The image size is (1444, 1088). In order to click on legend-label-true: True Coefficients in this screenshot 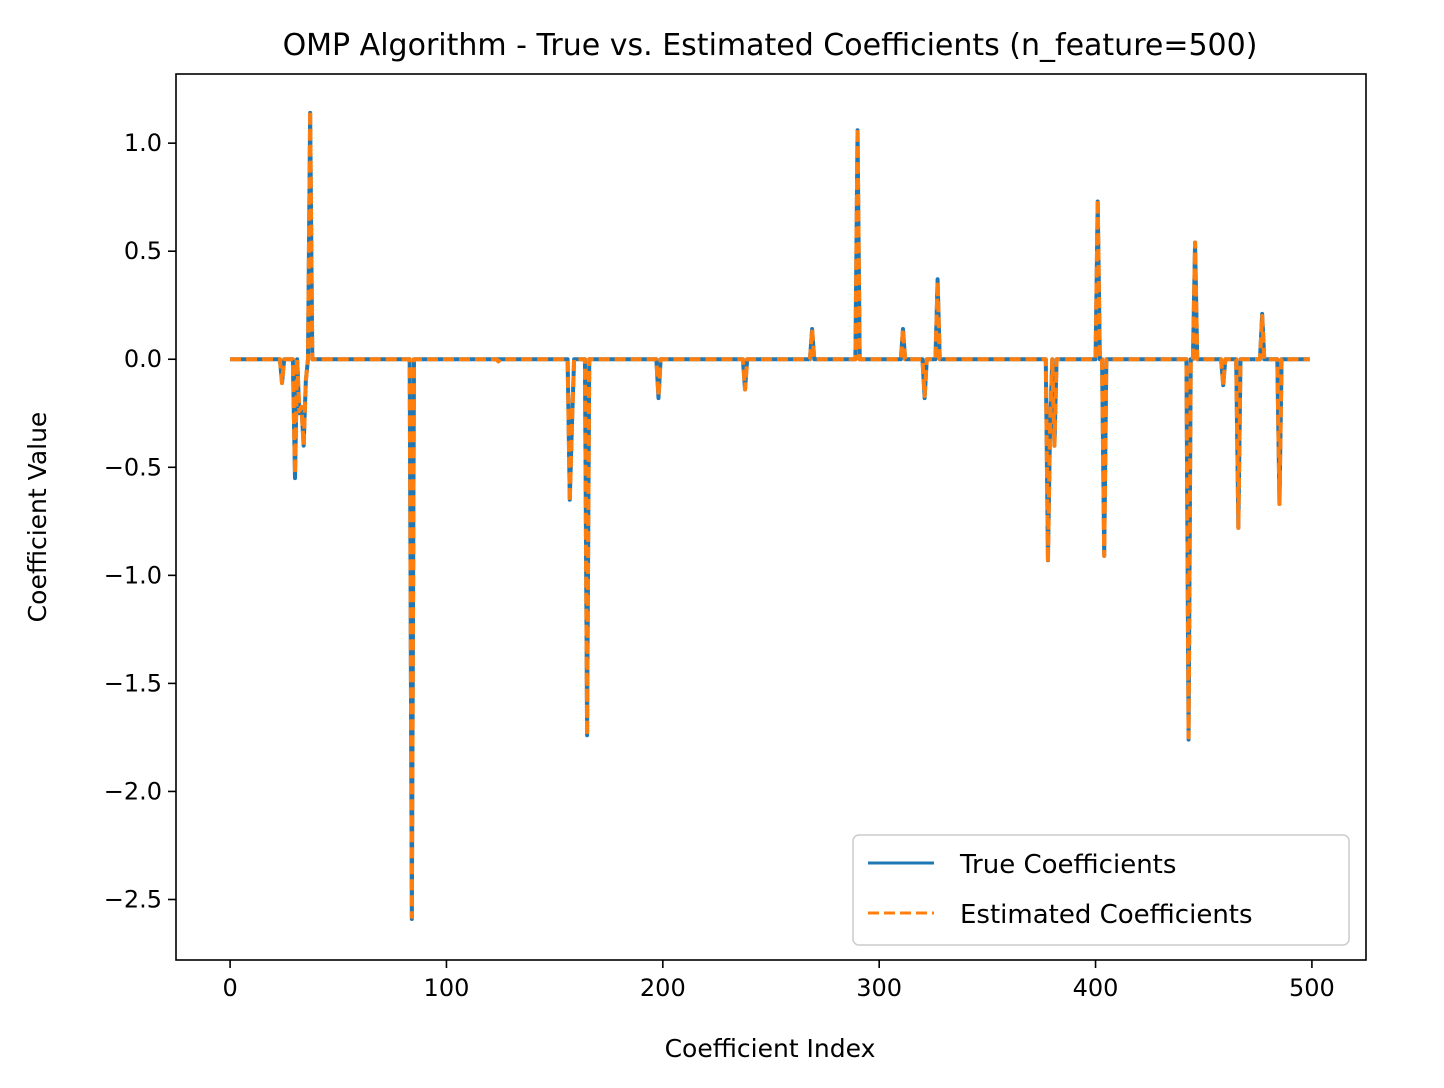, I will do `click(1067, 865)`.